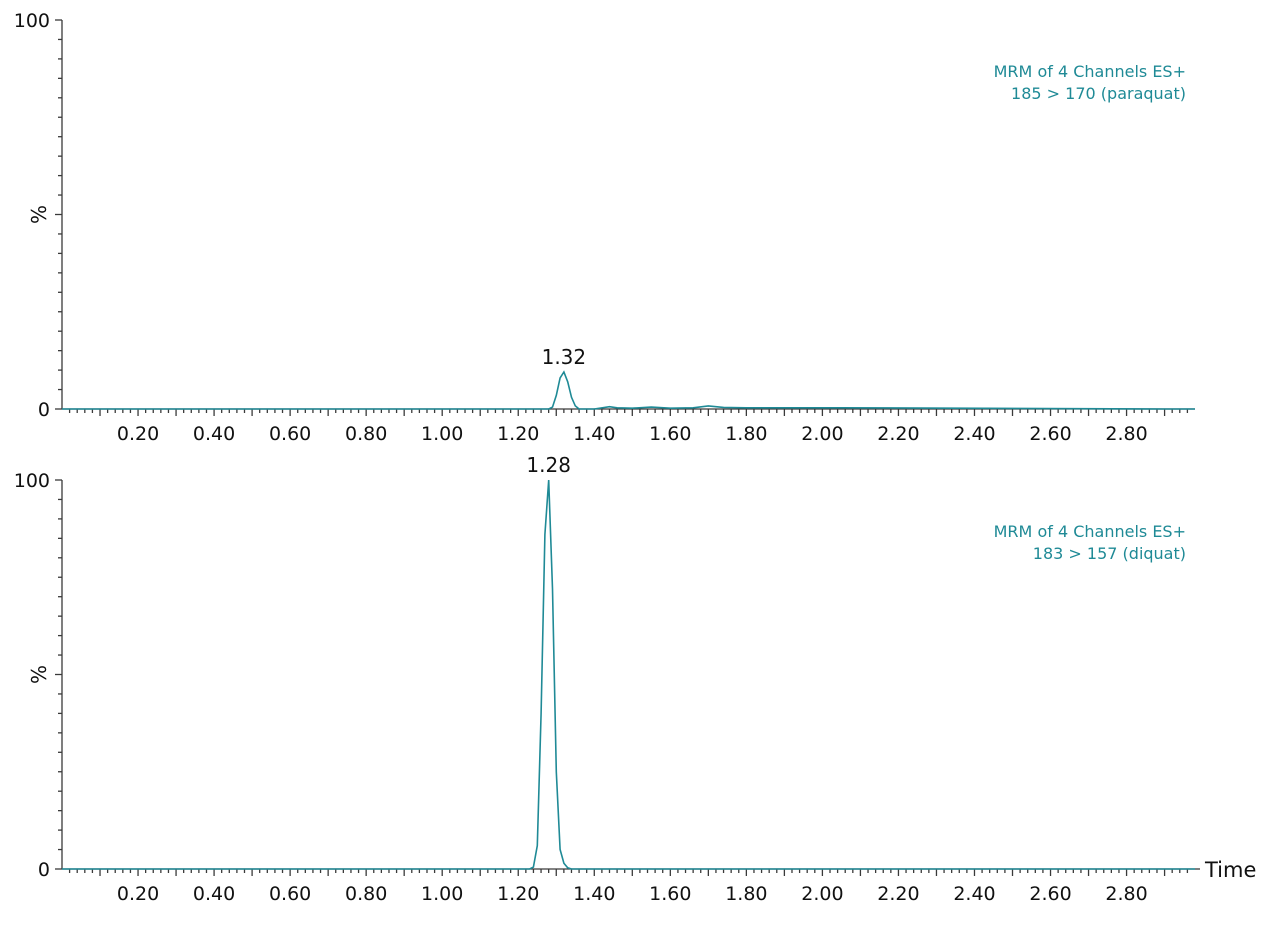 The height and width of the screenshot is (934, 1265). What do you see at coordinates (628, 390) in the screenshot?
I see `chromatogram-trace` at bounding box center [628, 390].